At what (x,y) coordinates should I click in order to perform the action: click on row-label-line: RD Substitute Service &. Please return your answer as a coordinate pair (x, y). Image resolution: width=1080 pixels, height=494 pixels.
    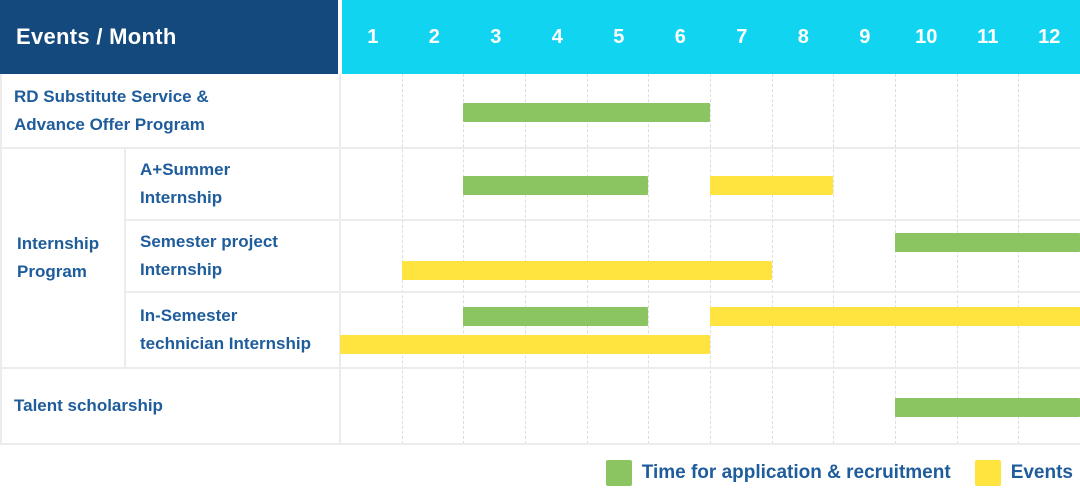
    Looking at the image, I should click on (111, 96).